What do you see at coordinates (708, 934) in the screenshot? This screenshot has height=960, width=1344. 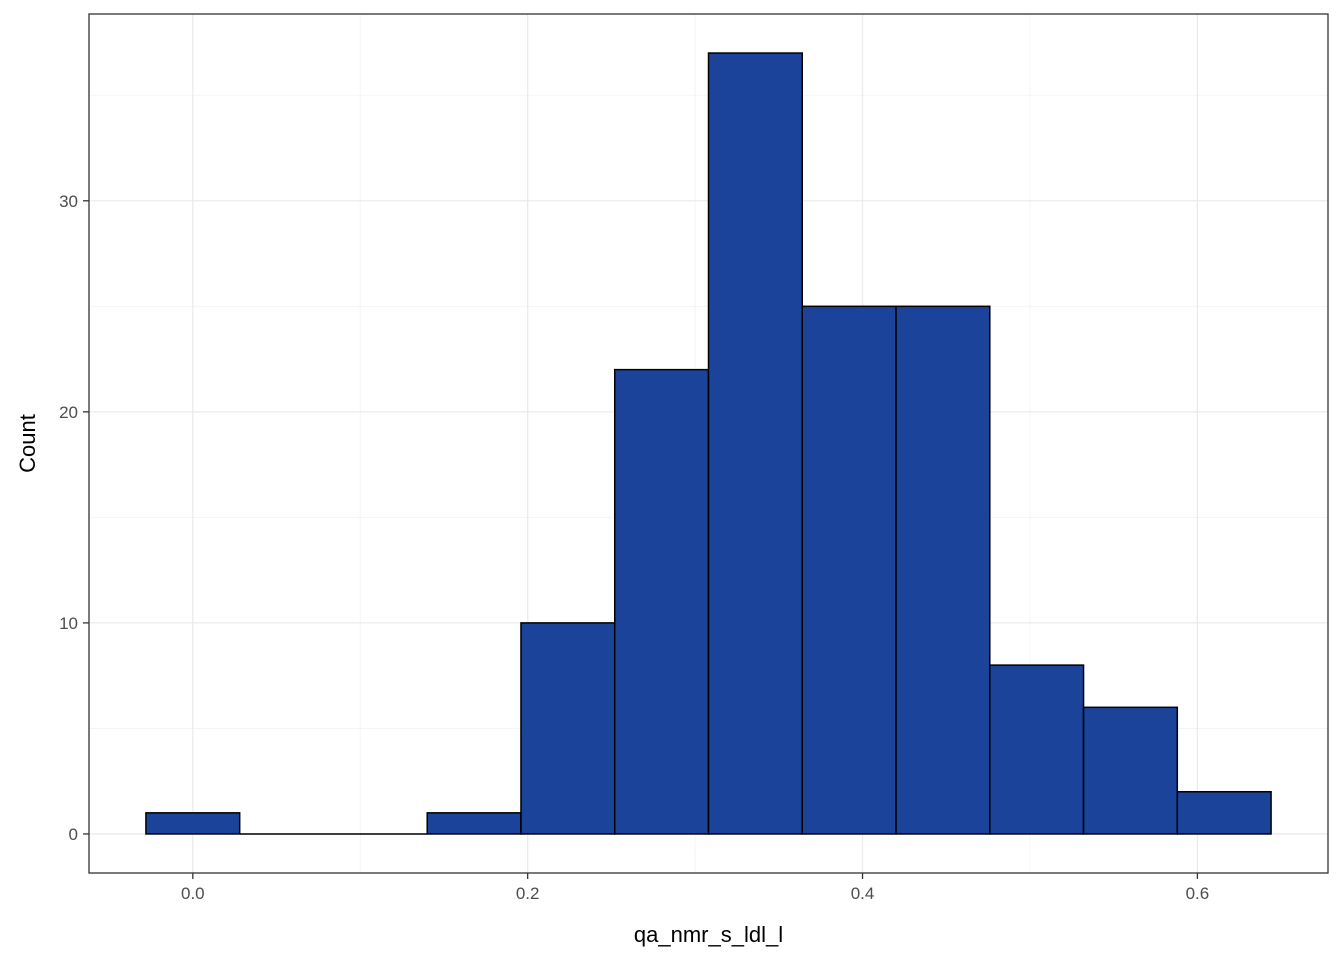 I see `x-axis-title: qa_nmr_s_ldl_l` at bounding box center [708, 934].